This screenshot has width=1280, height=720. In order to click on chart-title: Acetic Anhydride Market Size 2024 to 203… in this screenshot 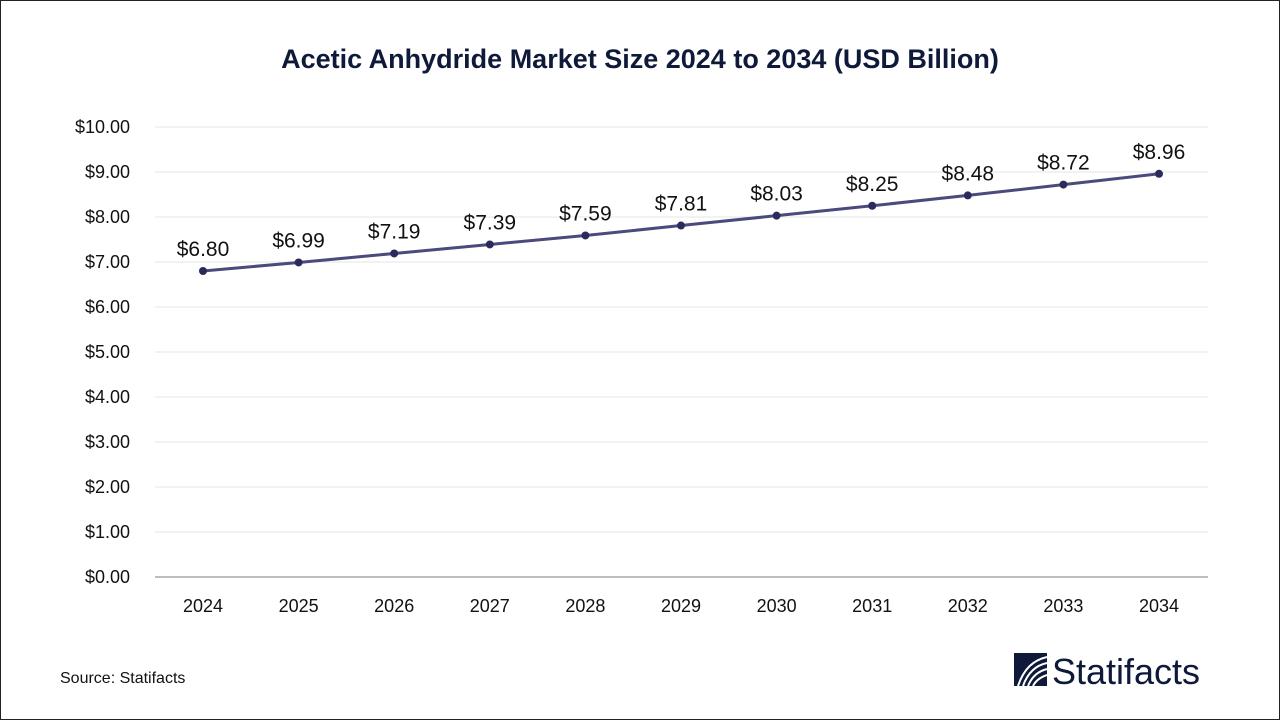, I will do `click(640, 59)`.